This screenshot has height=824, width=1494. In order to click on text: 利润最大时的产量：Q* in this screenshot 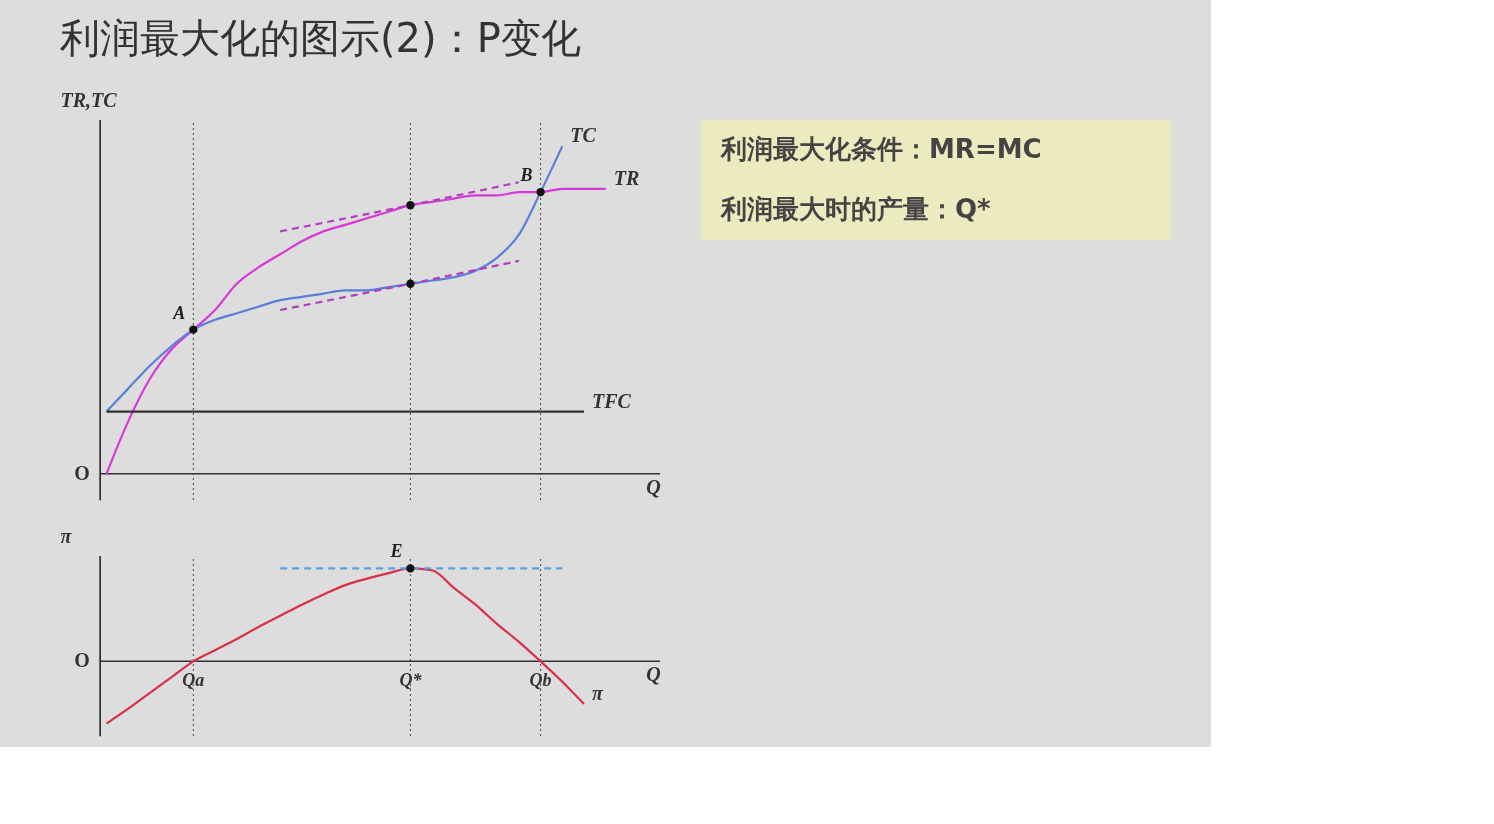, I will do `click(856, 209)`.